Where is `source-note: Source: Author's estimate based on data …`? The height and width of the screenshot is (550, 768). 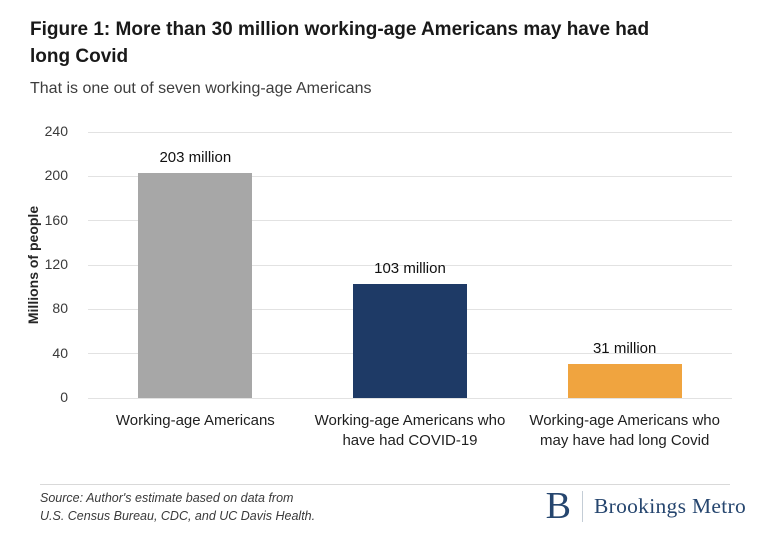
source-note: Source: Author's estimate based on data … is located at coordinates (177, 508).